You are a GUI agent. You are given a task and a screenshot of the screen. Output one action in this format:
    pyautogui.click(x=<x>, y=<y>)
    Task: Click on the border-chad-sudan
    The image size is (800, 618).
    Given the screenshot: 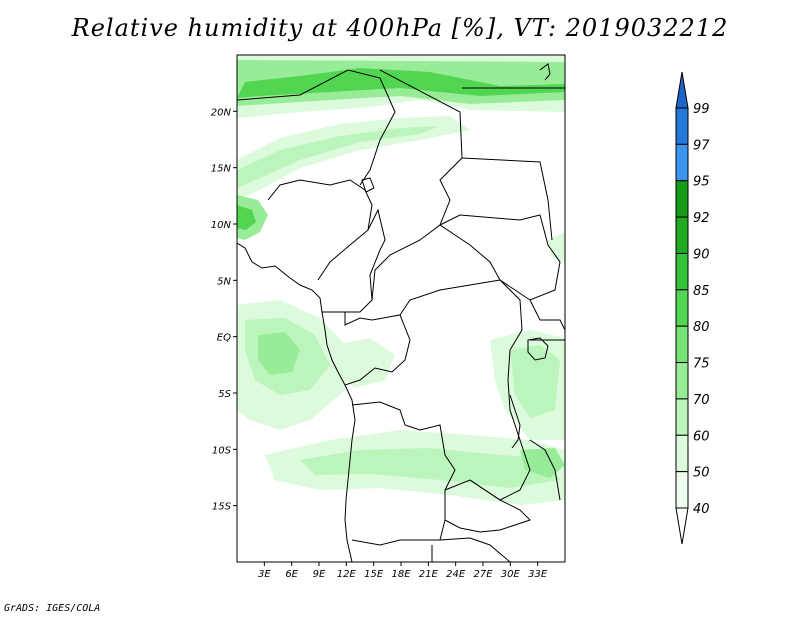 What is the action you would take?
    pyautogui.click(x=421, y=147)
    